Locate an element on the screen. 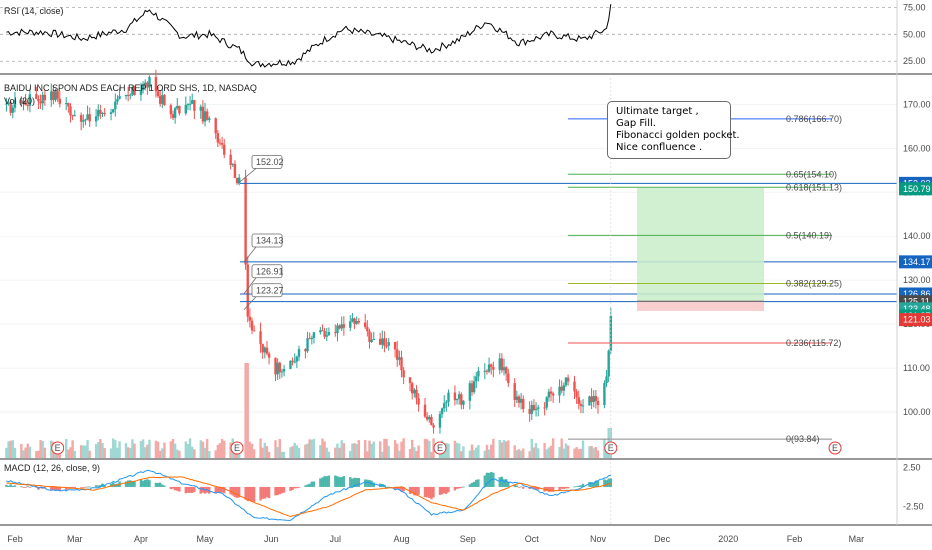 The width and height of the screenshot is (932, 550). stop-zone is located at coordinates (700, 306).